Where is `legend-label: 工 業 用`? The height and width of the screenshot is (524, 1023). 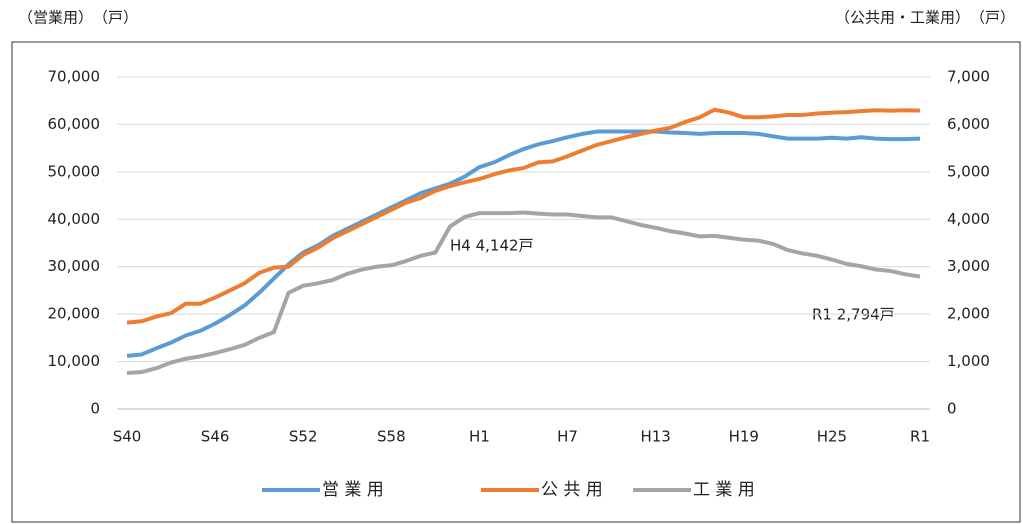
legend-label: 工 業 用 is located at coordinates (724, 490).